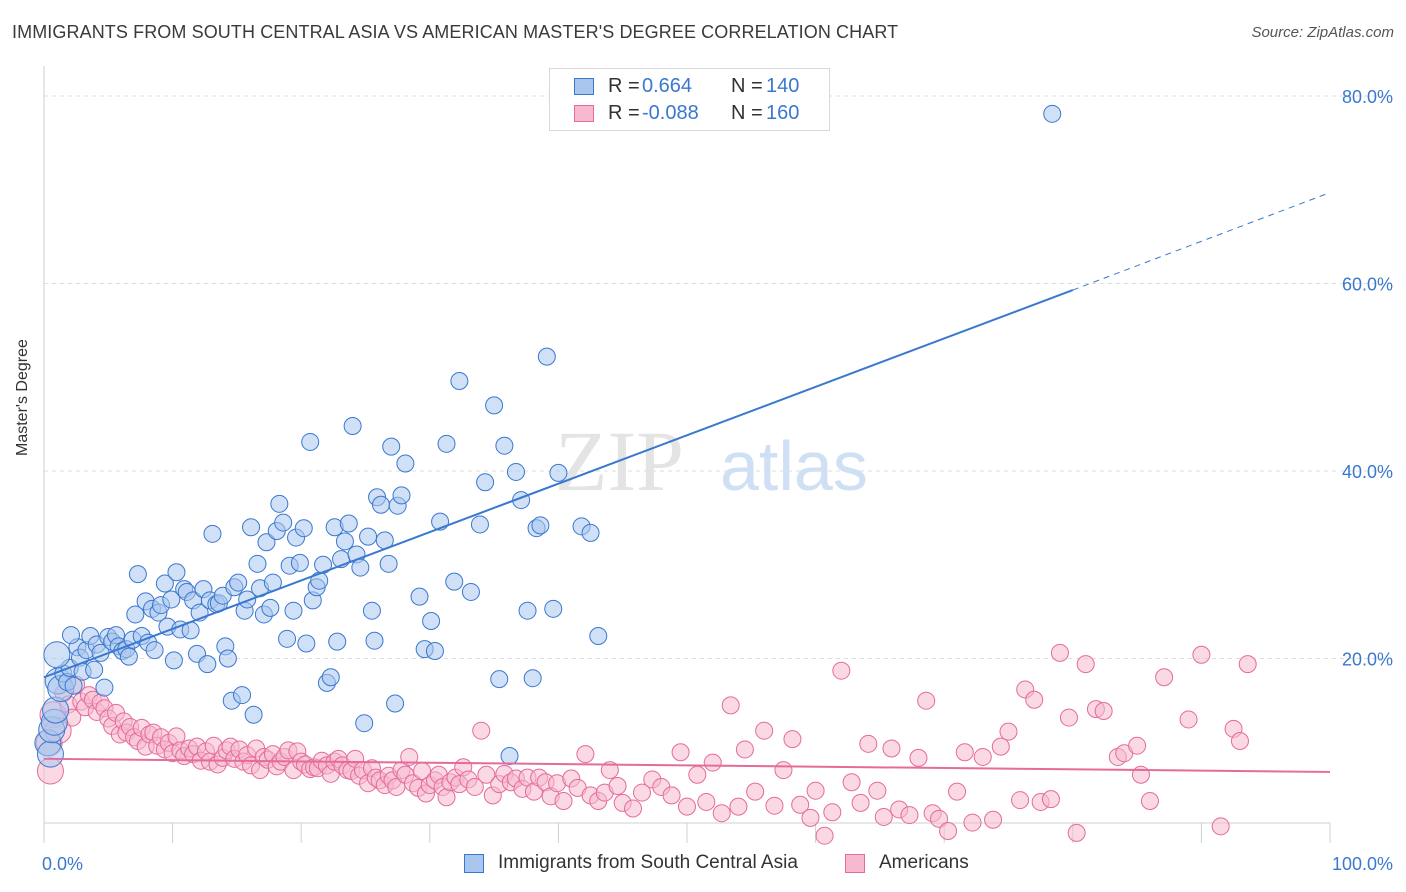 The width and height of the screenshot is (1406, 892). Describe the element at coordinates (1367, 285) in the screenshot. I see `y-tick-label: 60.0%` at that location.